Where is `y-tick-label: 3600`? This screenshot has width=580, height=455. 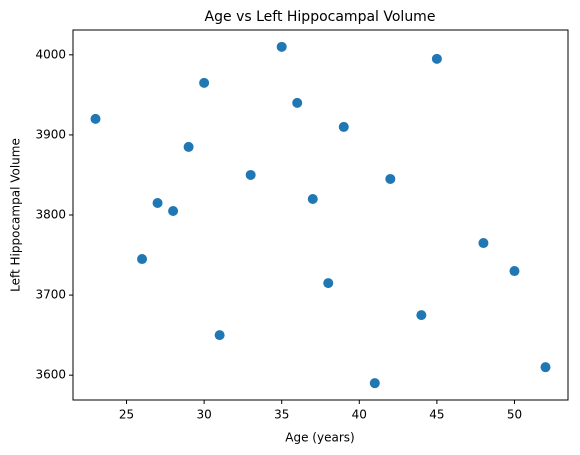 y-tick-label: 3600 is located at coordinates (50, 375).